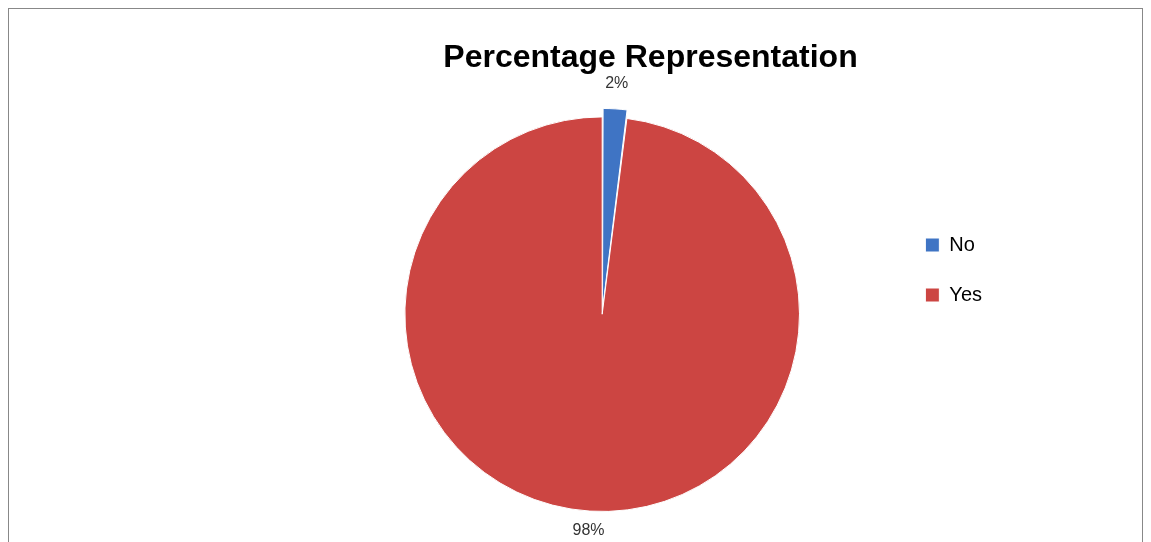 This screenshot has width=1151, height=542. What do you see at coordinates (617, 82) in the screenshot?
I see `data-label: 2%` at bounding box center [617, 82].